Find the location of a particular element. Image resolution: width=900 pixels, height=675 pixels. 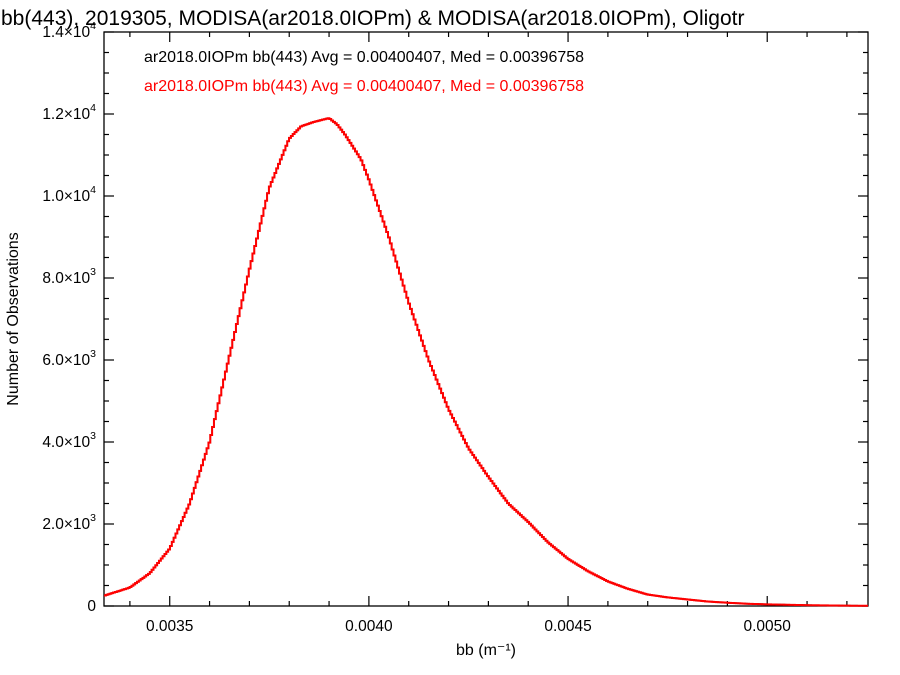

y-tick-label: 1.0×10⁴ is located at coordinates (69, 194).